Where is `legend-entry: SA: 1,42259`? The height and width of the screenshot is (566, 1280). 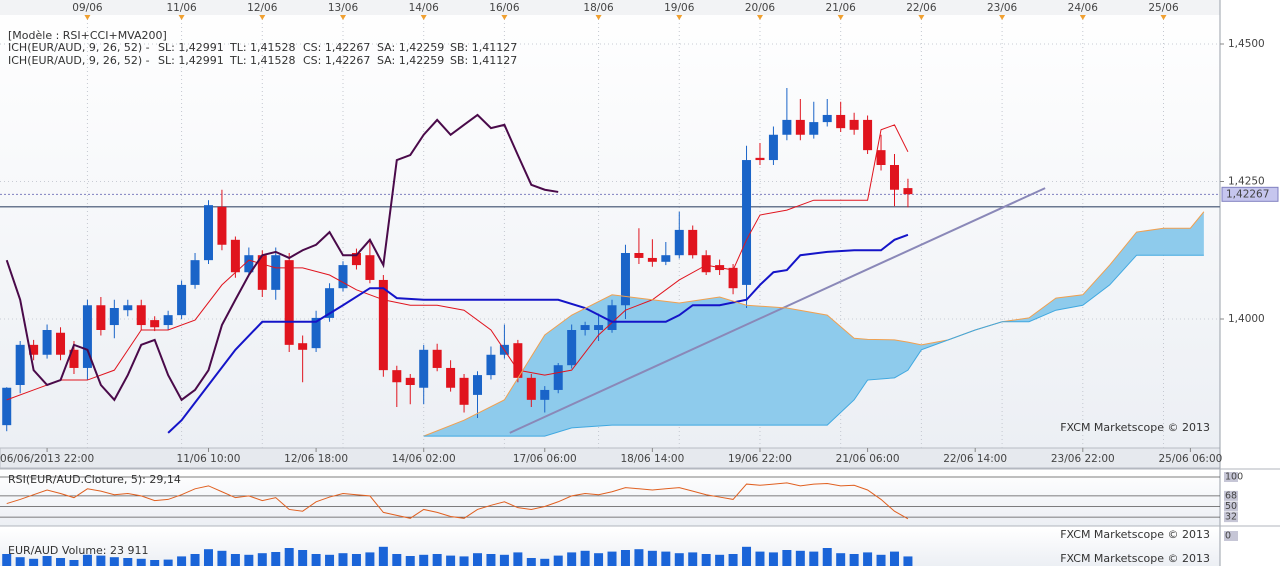
legend-entry: SA: 1,42259 is located at coordinates (410, 47).